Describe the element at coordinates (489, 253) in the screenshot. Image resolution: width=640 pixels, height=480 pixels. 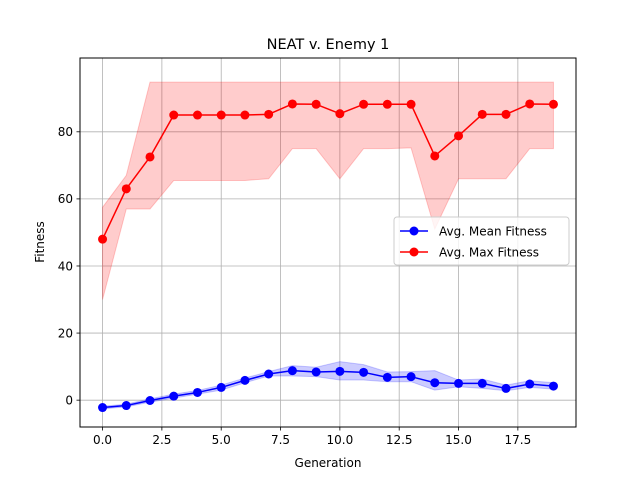
I see `legend-label-max: Avg. Max Fitness` at that location.